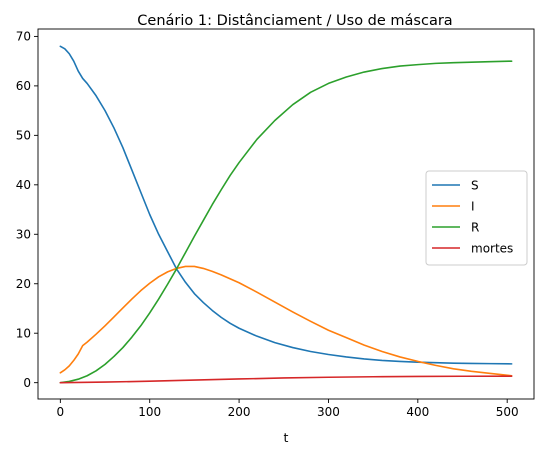 The width and height of the screenshot is (543, 455). Describe the element at coordinates (23, 37) in the screenshot. I see `y-tick-label: 70` at that location.